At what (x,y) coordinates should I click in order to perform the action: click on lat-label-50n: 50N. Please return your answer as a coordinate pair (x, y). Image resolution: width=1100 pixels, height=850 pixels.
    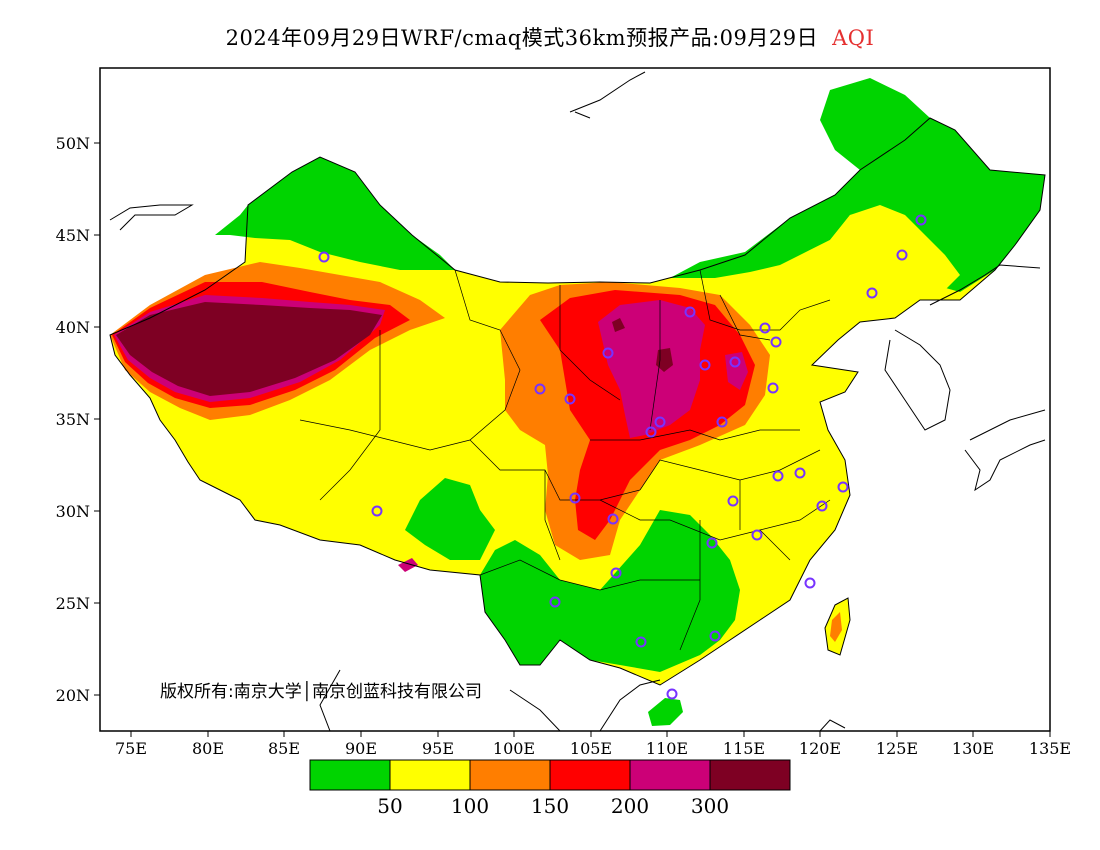
    Looking at the image, I should click on (73, 143).